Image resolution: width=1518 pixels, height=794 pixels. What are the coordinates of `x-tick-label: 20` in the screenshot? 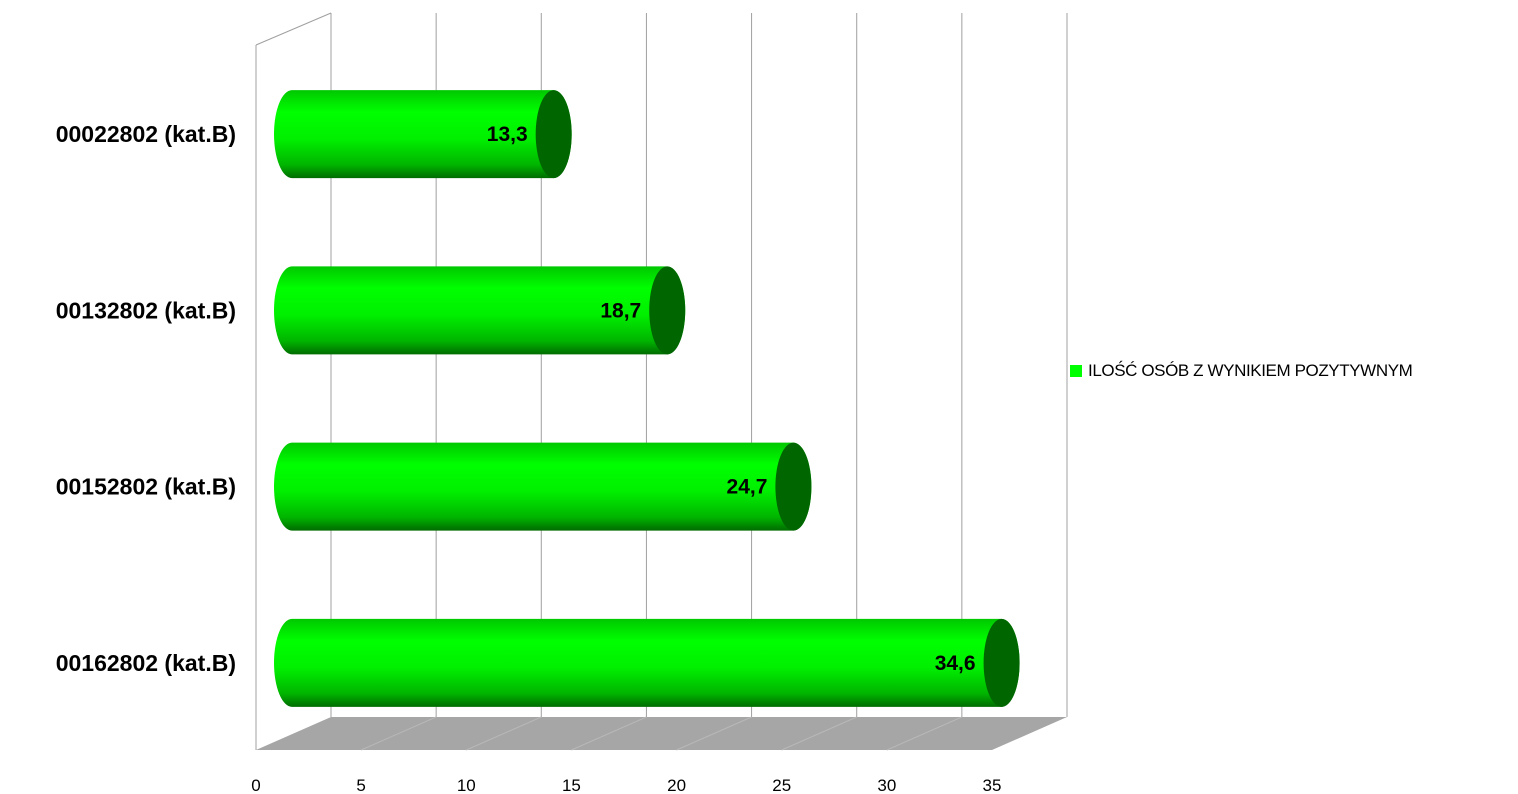 It's located at (676, 785).